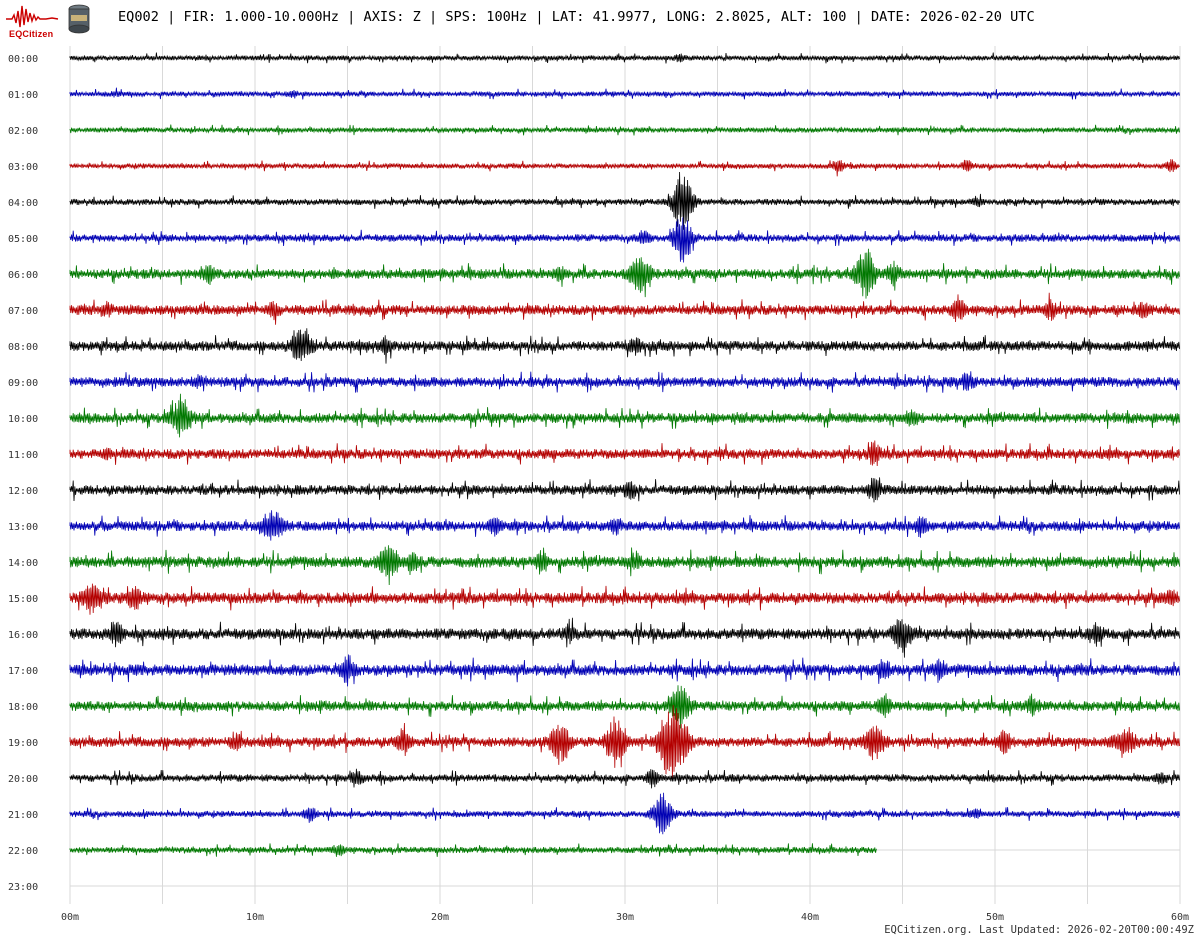 The height and width of the screenshot is (940, 1200). Describe the element at coordinates (255, 917) in the screenshot. I see `x-tick-label: 10m` at that location.